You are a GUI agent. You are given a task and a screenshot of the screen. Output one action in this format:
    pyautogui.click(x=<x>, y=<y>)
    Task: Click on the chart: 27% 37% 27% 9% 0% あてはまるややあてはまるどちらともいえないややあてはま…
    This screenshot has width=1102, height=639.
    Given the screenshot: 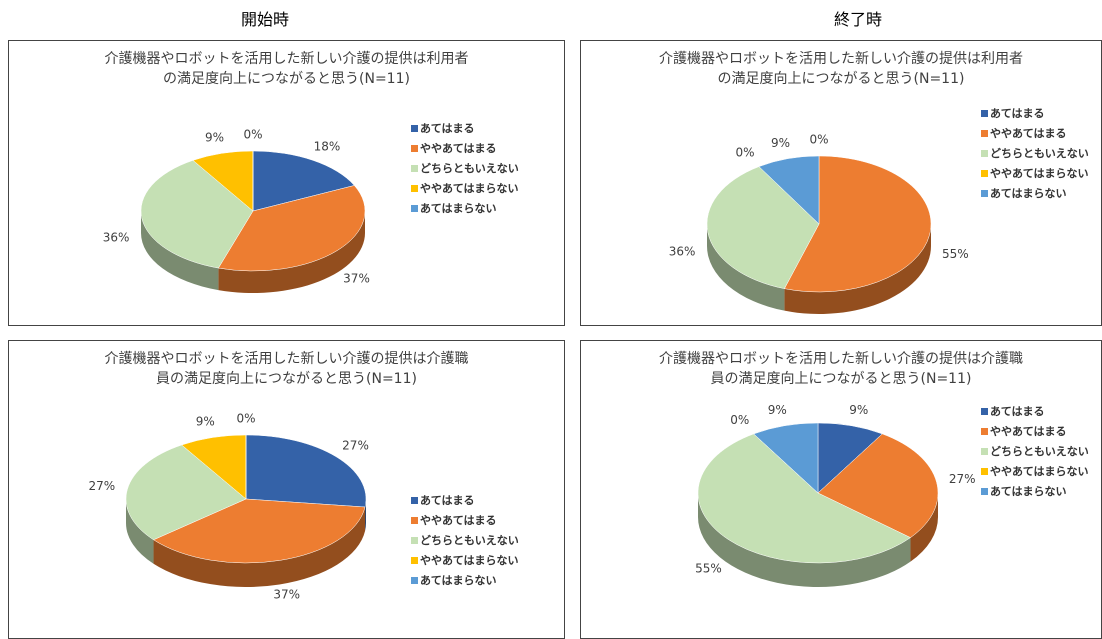 What is the action you would take?
    pyautogui.click(x=303, y=507)
    